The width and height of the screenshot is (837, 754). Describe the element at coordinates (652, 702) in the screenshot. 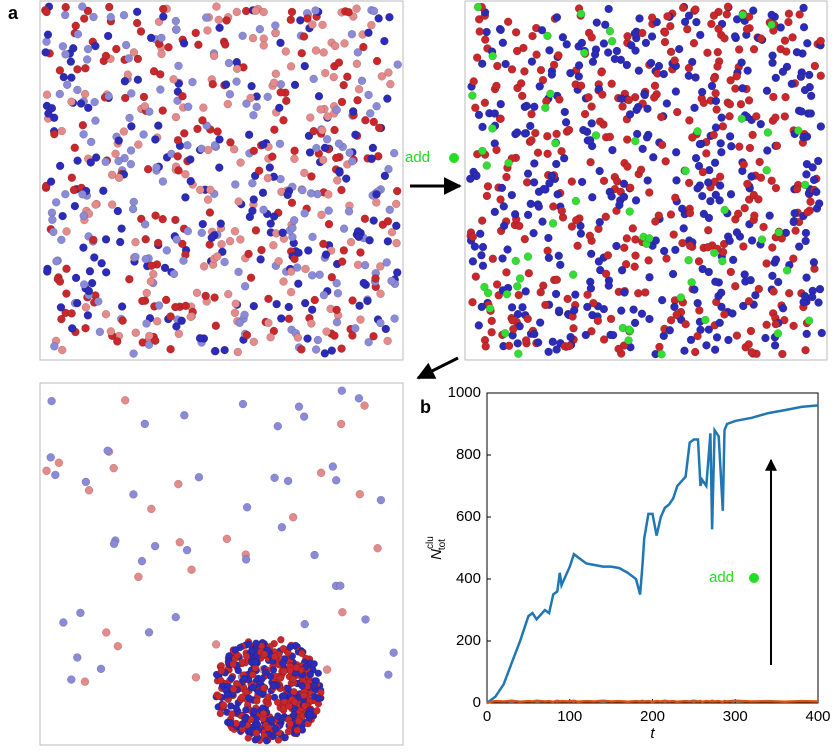

I see `data-line` at that location.